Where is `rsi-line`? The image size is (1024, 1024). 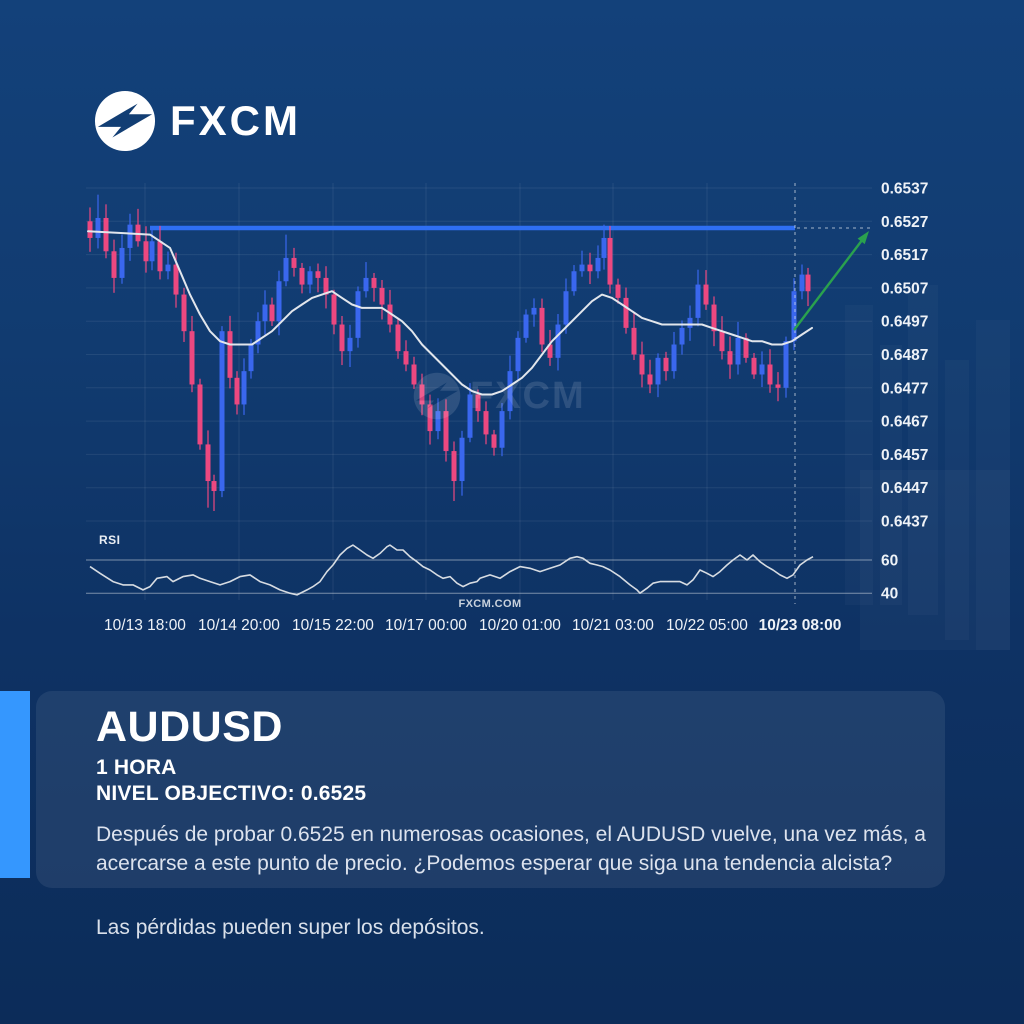
rsi-line is located at coordinates (451, 570).